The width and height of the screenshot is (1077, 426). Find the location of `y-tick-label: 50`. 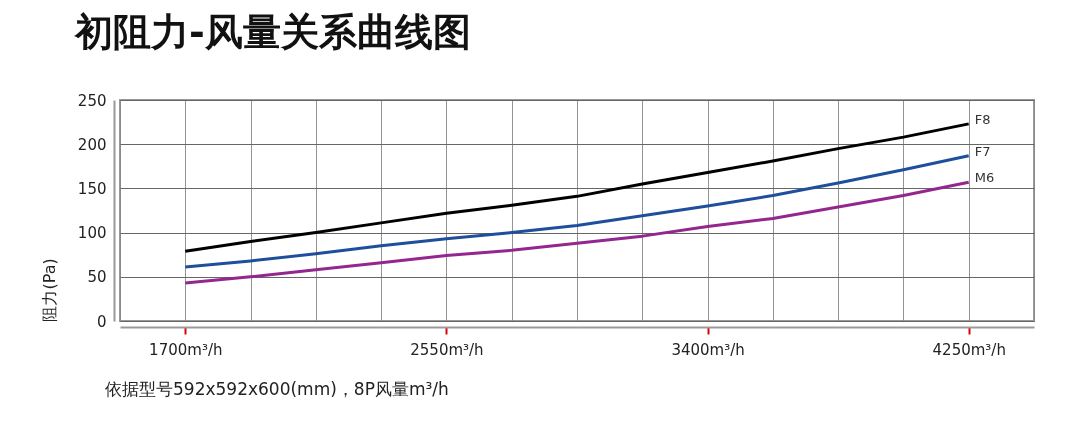

y-tick-label: 50 is located at coordinates (97, 277).